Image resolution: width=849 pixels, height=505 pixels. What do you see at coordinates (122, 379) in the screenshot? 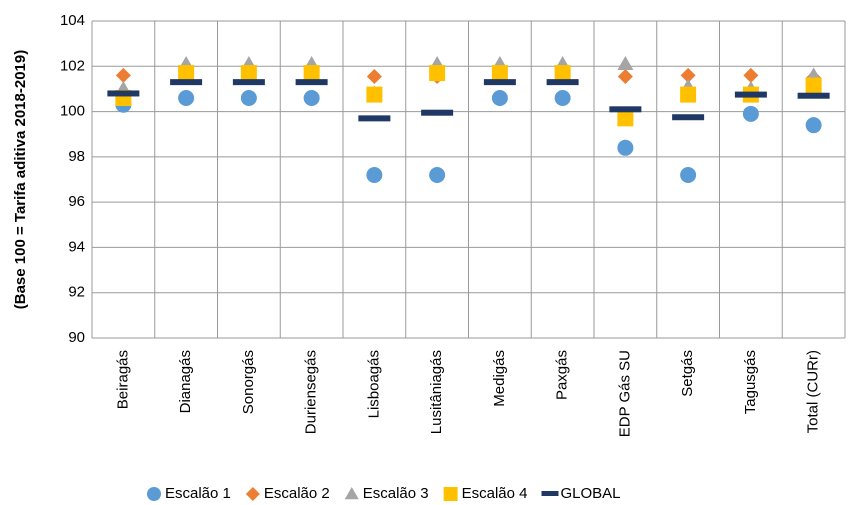
I see `category-label: Beiragás` at bounding box center [122, 379].